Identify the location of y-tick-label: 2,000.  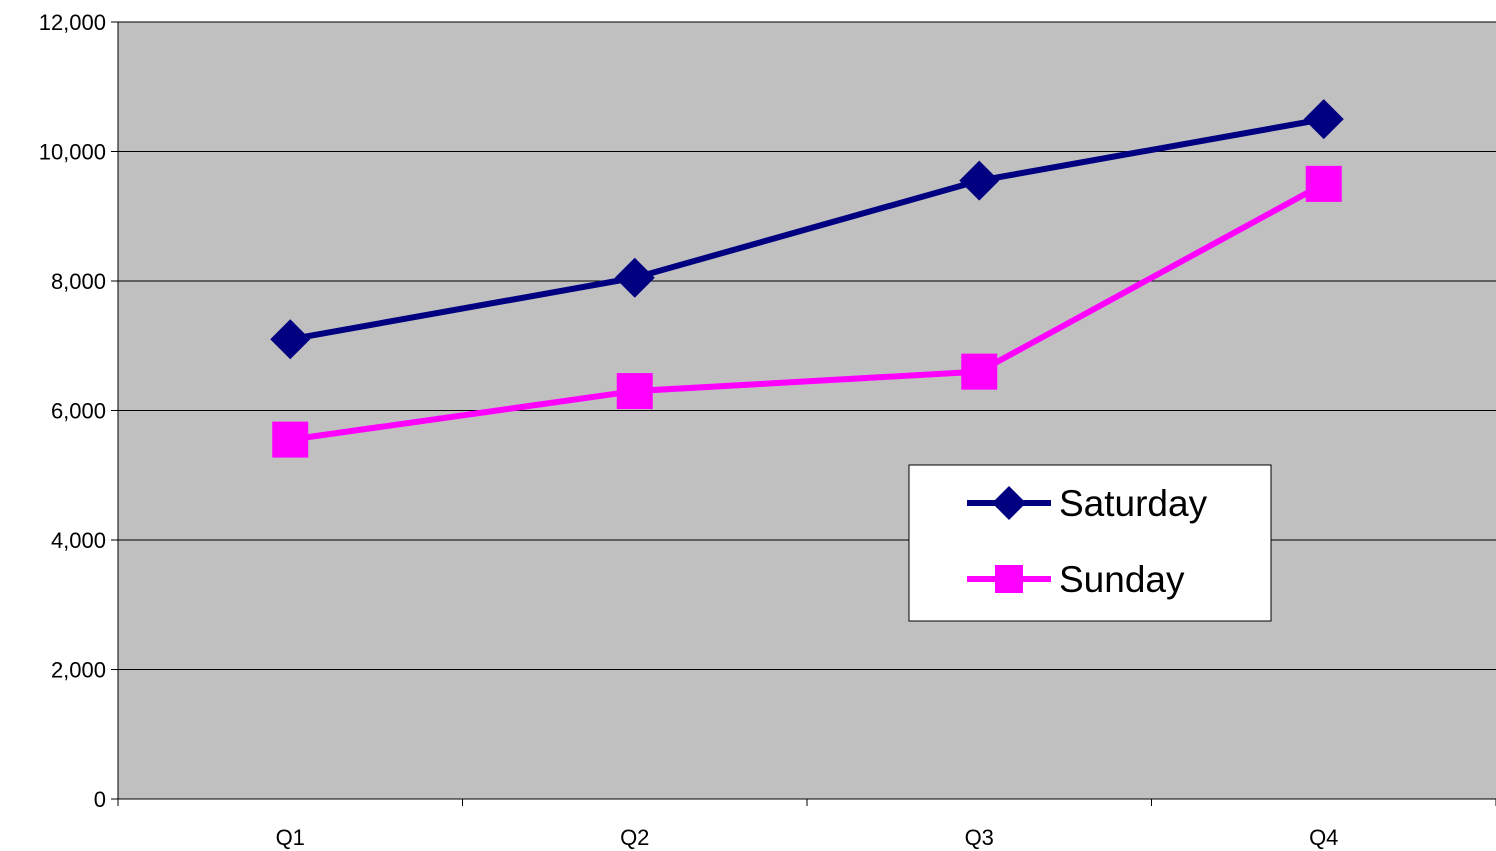
(78, 670).